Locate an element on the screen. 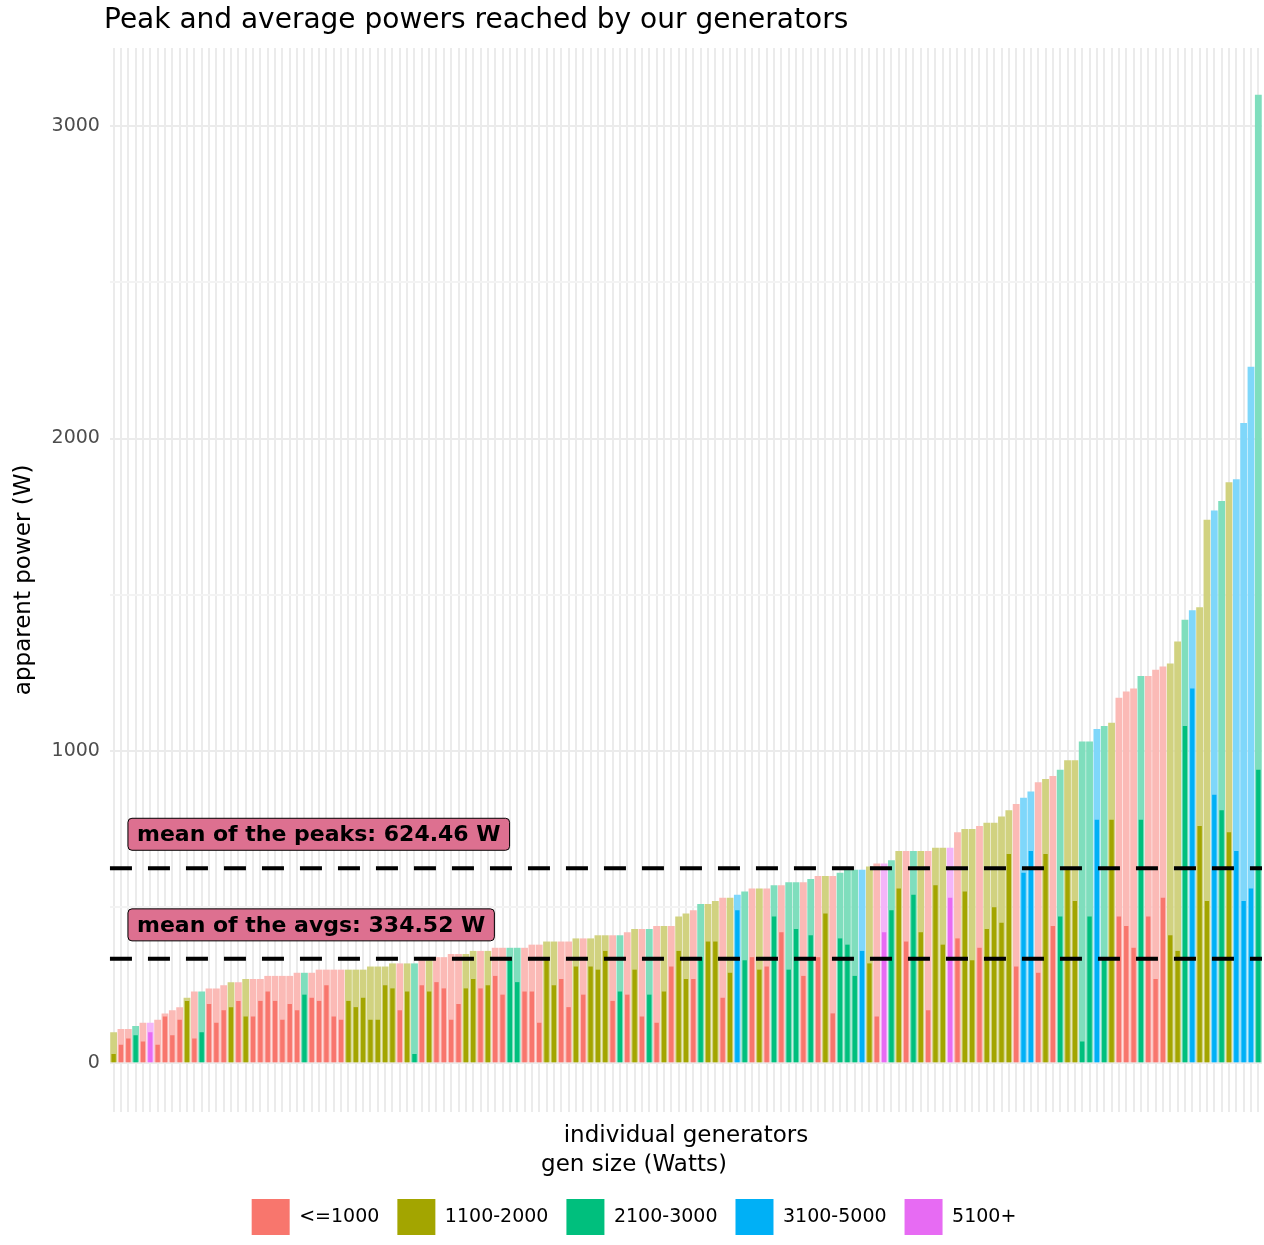 The width and height of the screenshot is (1264, 1245). legend-label: 1100-2000 is located at coordinates (496, 1214).